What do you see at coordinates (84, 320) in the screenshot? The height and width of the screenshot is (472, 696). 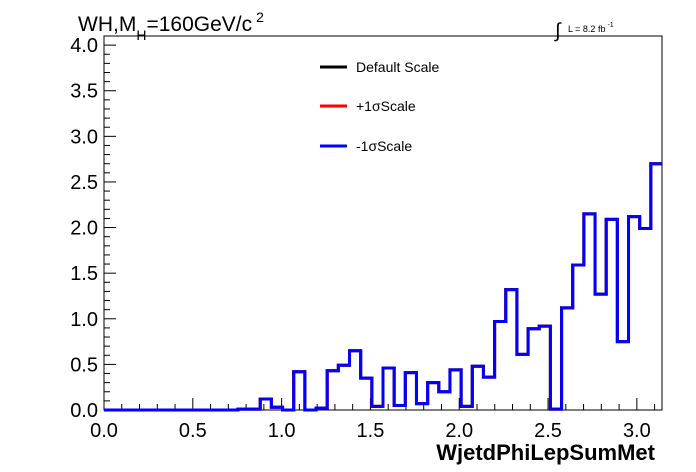 I see `y-tick-label: 1.0` at bounding box center [84, 320].